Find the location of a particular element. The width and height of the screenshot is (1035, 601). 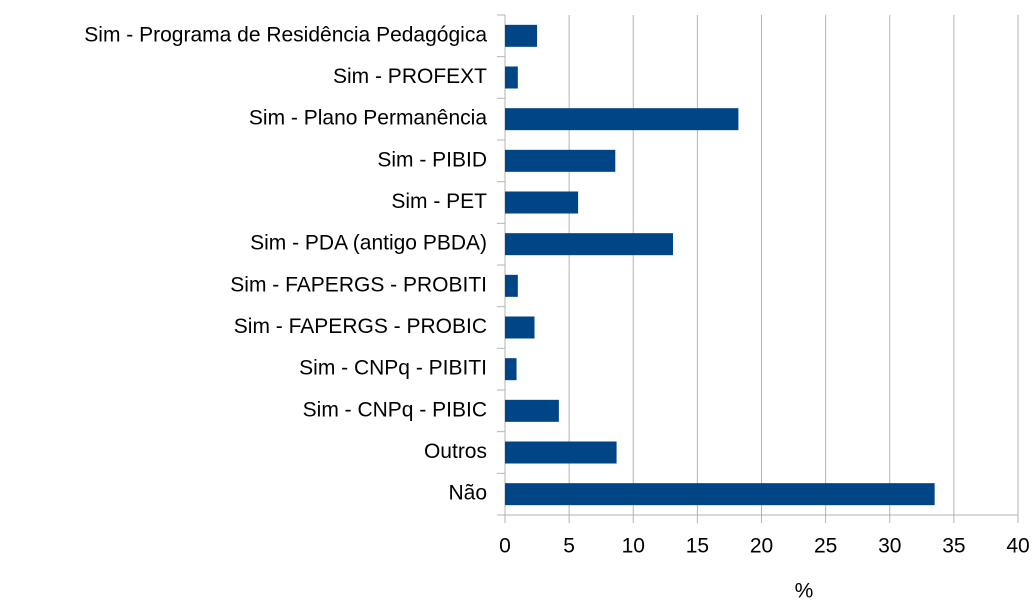

x-tick-label: 40 is located at coordinates (1017, 546).